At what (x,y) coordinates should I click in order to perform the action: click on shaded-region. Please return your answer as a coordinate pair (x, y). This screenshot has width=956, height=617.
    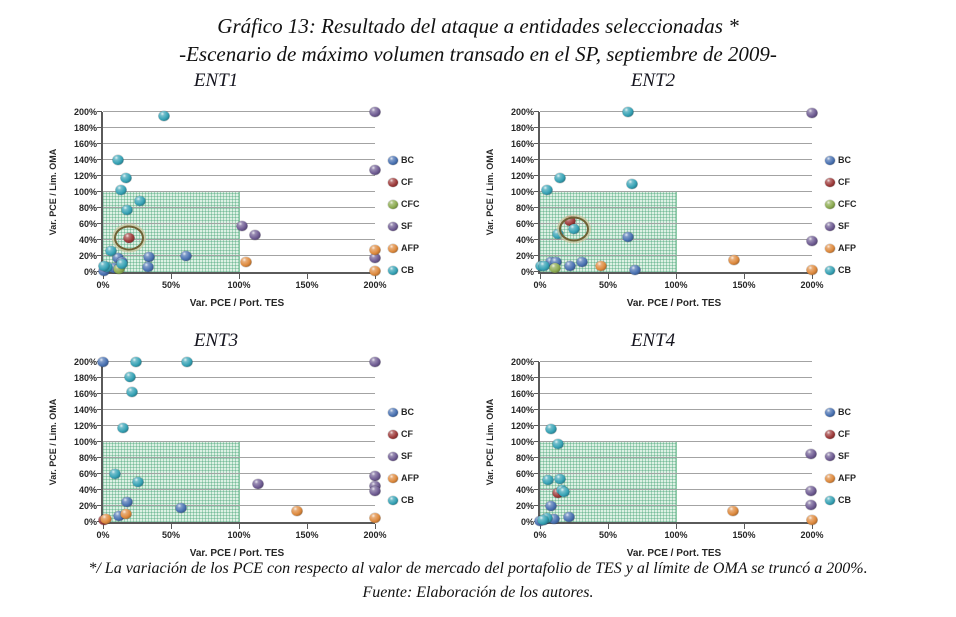
    Looking at the image, I should click on (171, 481).